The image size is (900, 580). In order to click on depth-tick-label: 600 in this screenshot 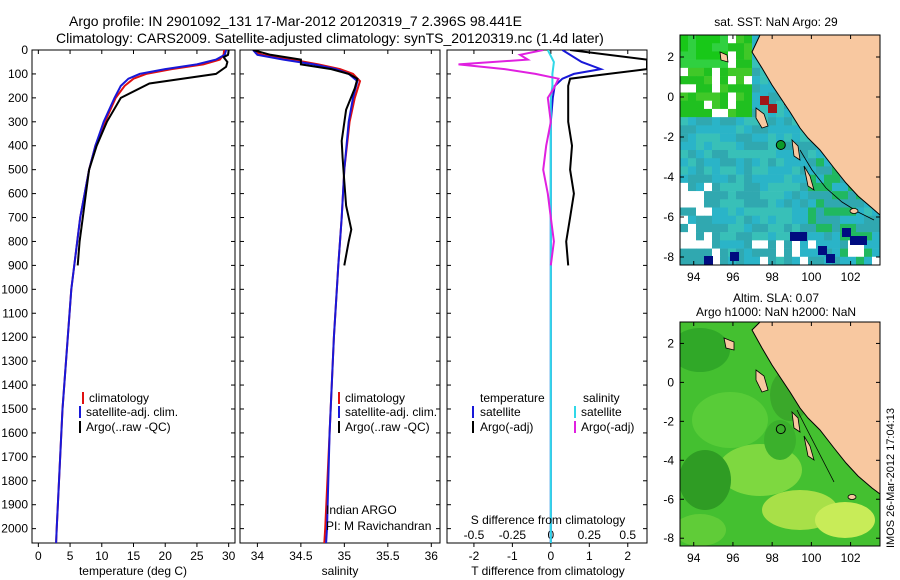, I will do `click(18, 194)`.